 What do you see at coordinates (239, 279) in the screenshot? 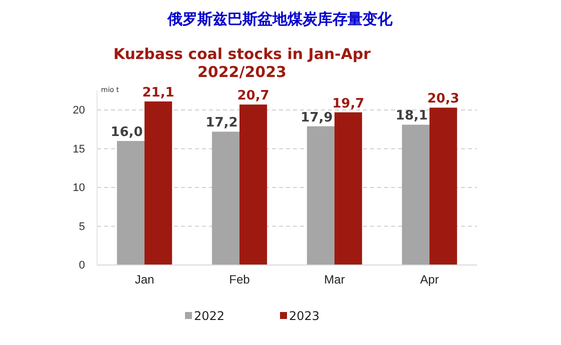
I see `x-tick-label: Feb` at bounding box center [239, 279].